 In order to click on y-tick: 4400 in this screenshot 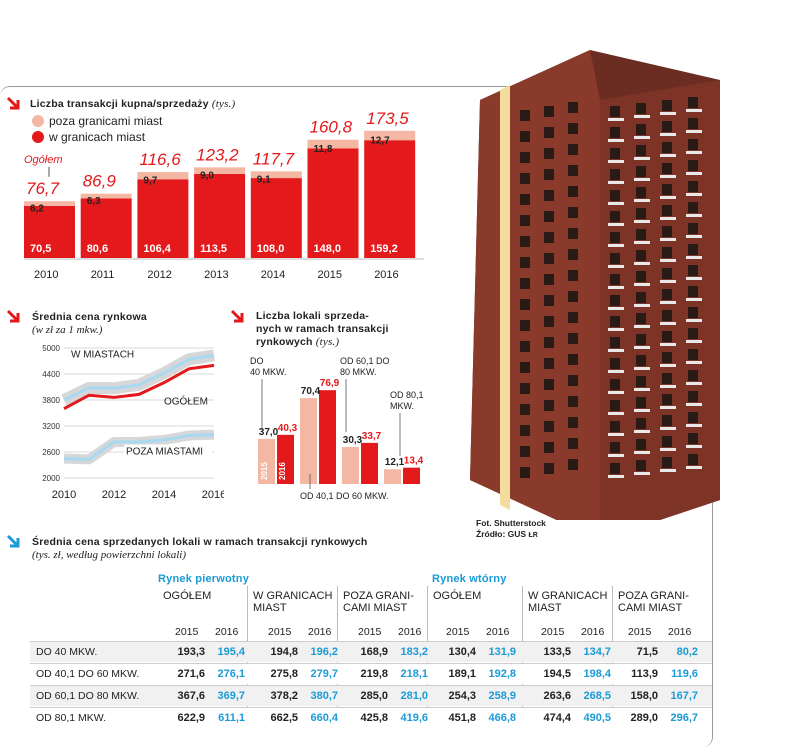, I will do `click(51, 374)`.